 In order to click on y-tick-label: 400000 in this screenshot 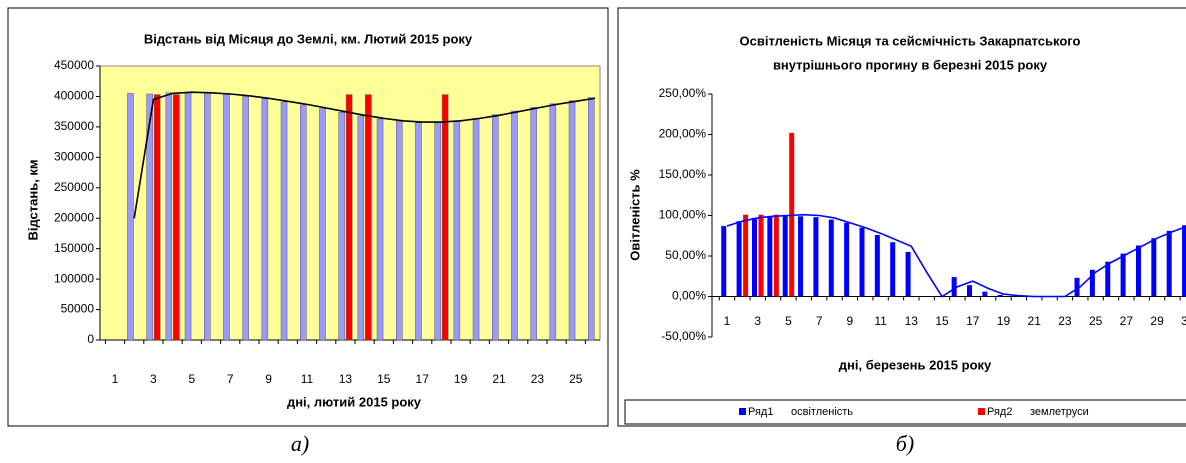, I will do `click(74, 96)`.